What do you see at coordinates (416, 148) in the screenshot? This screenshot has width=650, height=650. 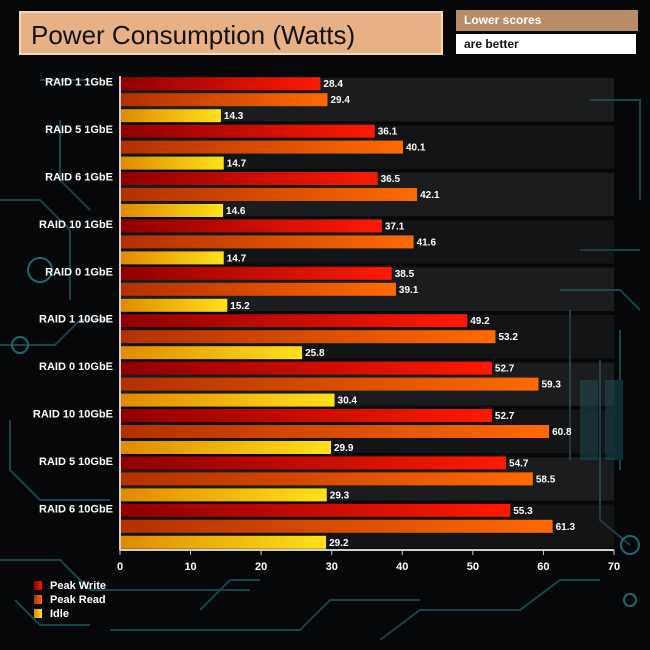 I see `data-label: 40.1` at bounding box center [416, 148].